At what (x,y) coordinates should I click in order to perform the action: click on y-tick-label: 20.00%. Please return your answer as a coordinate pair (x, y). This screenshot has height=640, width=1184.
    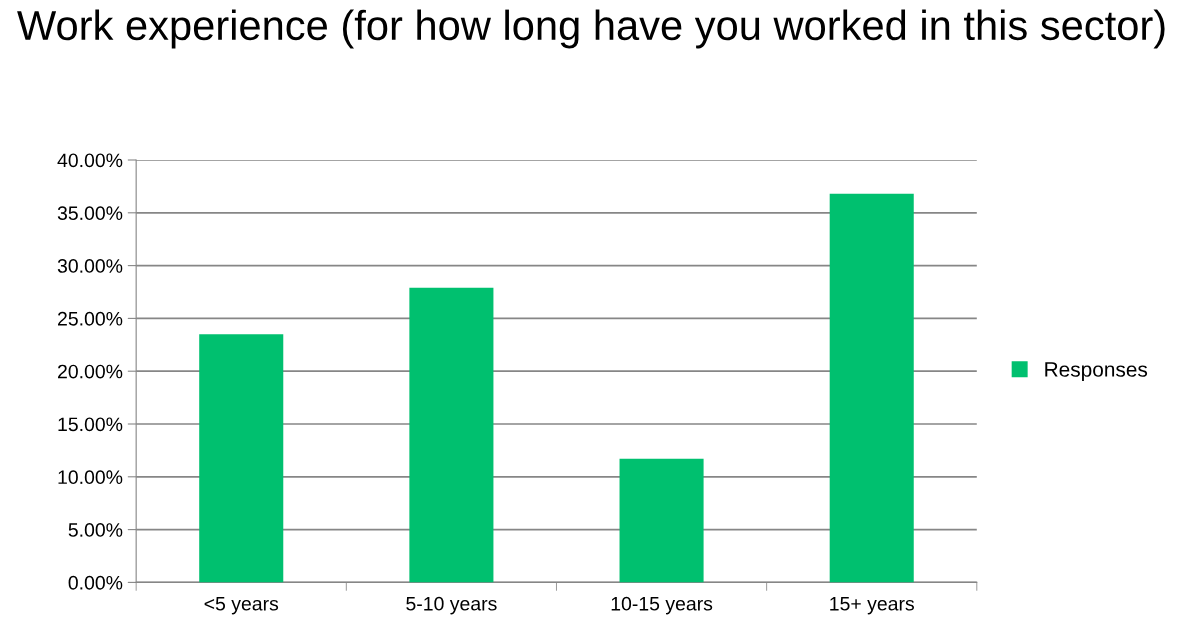
    Looking at the image, I should click on (90, 371).